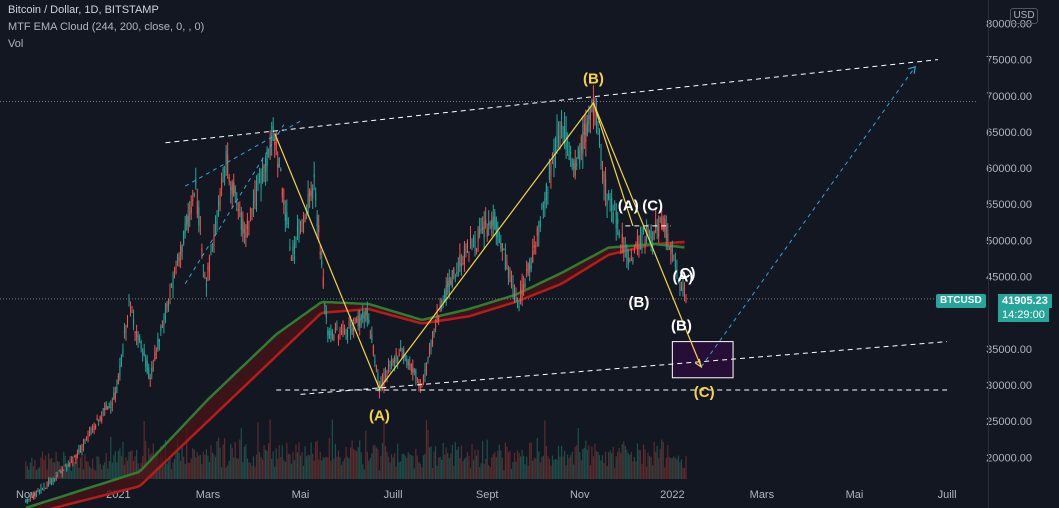 The height and width of the screenshot is (508, 1059). What do you see at coordinates (1009, 61) in the screenshot?
I see `y-tick-label: 75000.00` at bounding box center [1009, 61].